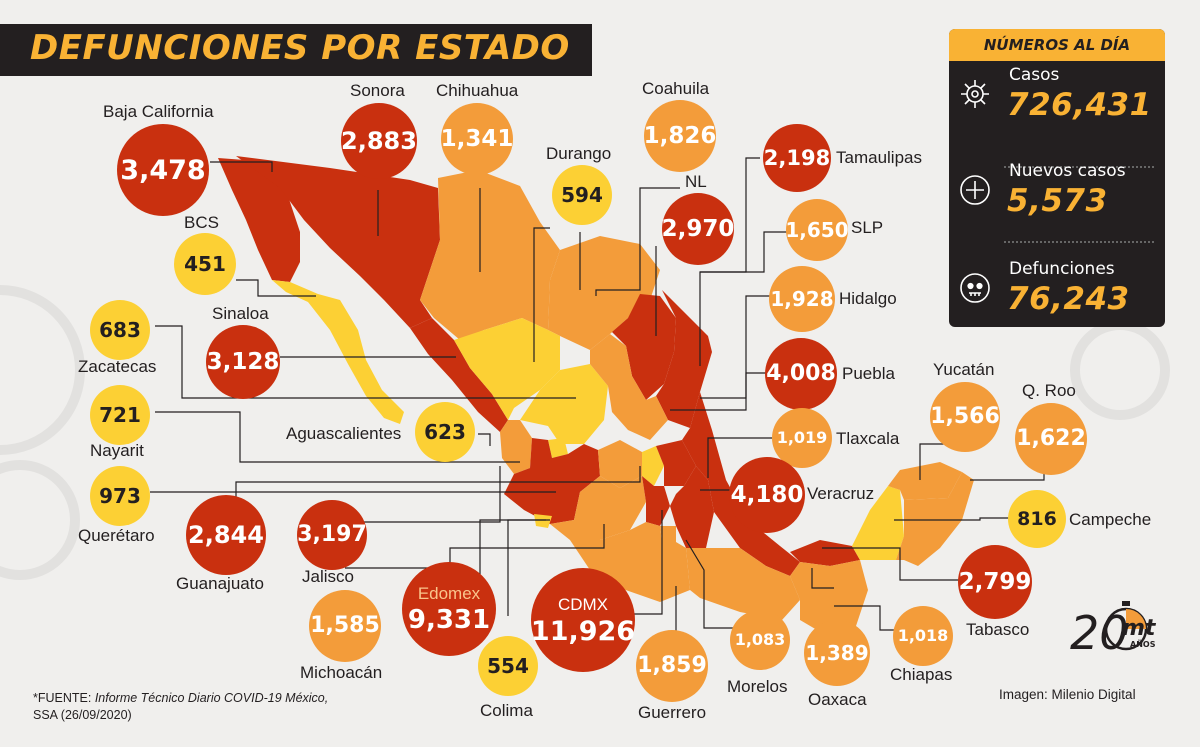 This screenshot has width=1200, height=747. I want to click on bubble-oaxaca: 1,389, so click(837, 653).